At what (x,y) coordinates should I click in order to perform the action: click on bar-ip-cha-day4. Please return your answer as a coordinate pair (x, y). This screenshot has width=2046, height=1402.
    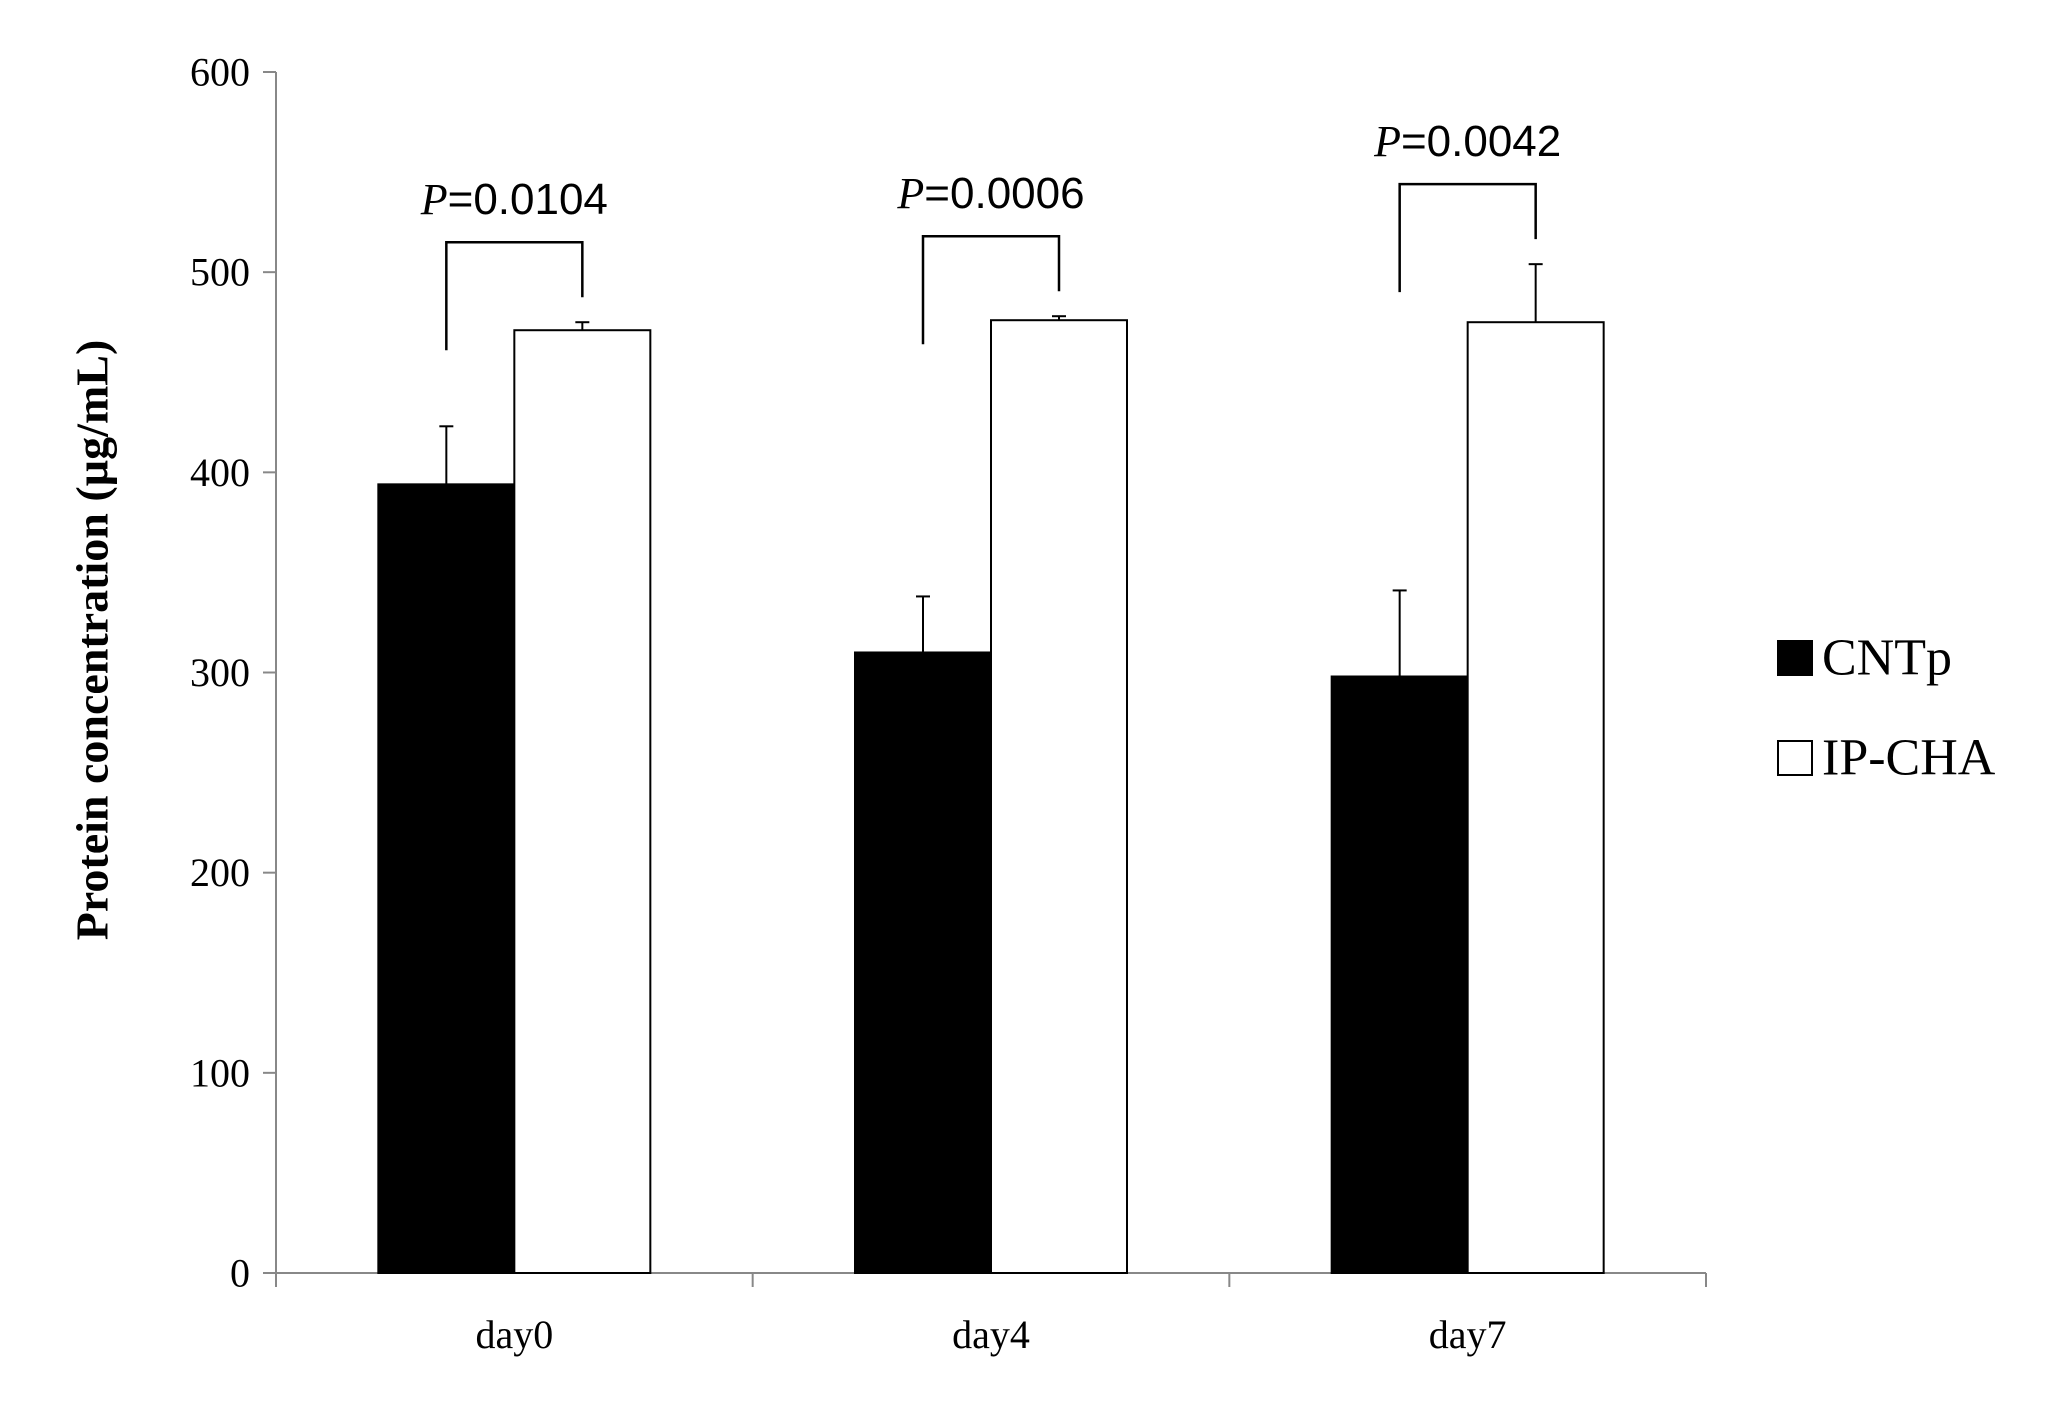
    Looking at the image, I should click on (1059, 796).